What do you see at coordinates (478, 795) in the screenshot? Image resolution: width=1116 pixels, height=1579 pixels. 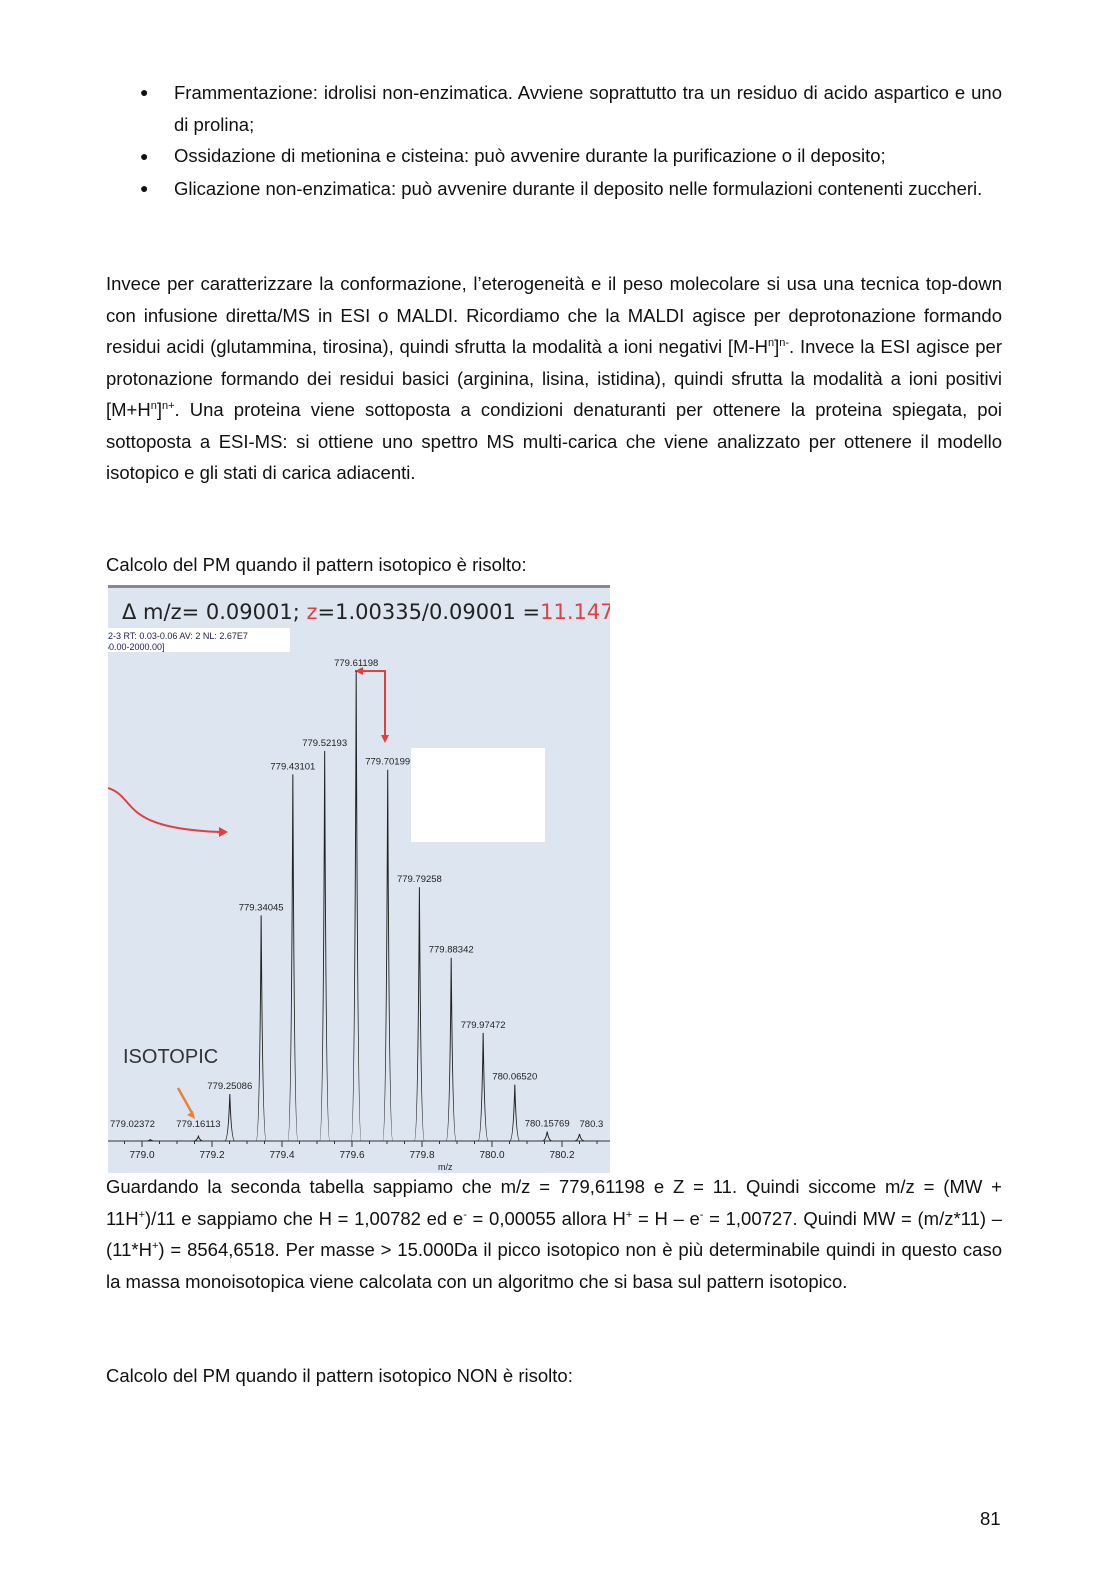 I see `blank-box` at bounding box center [478, 795].